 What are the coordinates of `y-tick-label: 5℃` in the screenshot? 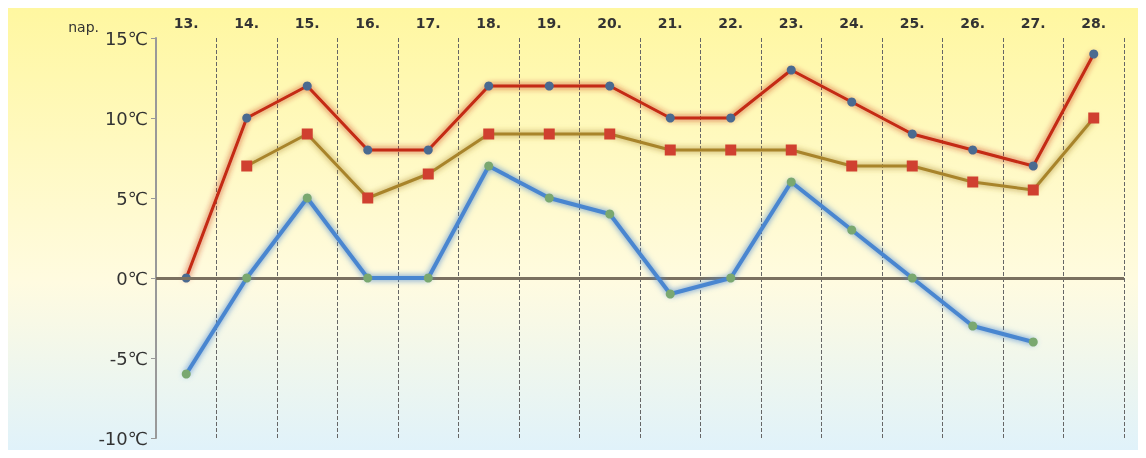 It's located at (132, 198).